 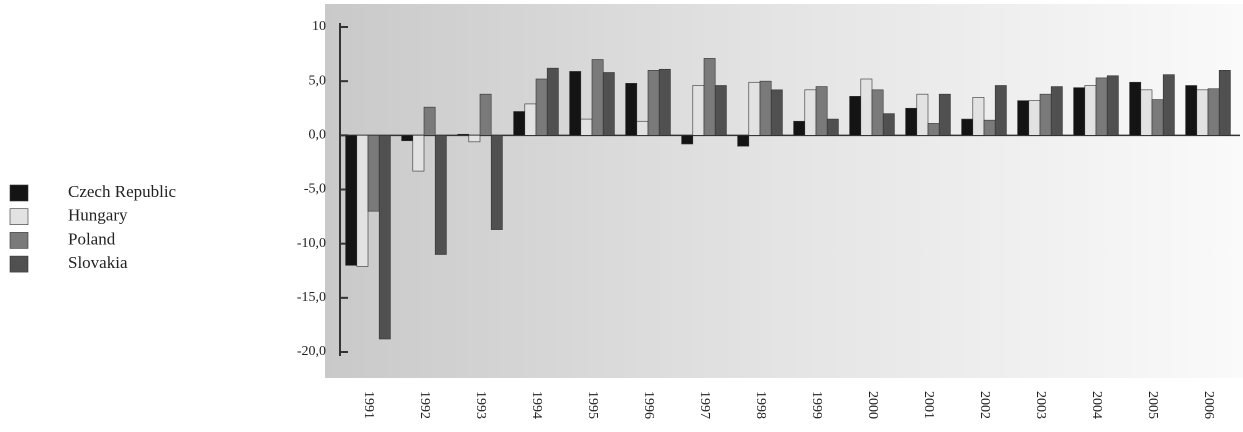 What do you see at coordinates (1152, 405) in the screenshot?
I see `x-tick-label: 2005` at bounding box center [1152, 405].